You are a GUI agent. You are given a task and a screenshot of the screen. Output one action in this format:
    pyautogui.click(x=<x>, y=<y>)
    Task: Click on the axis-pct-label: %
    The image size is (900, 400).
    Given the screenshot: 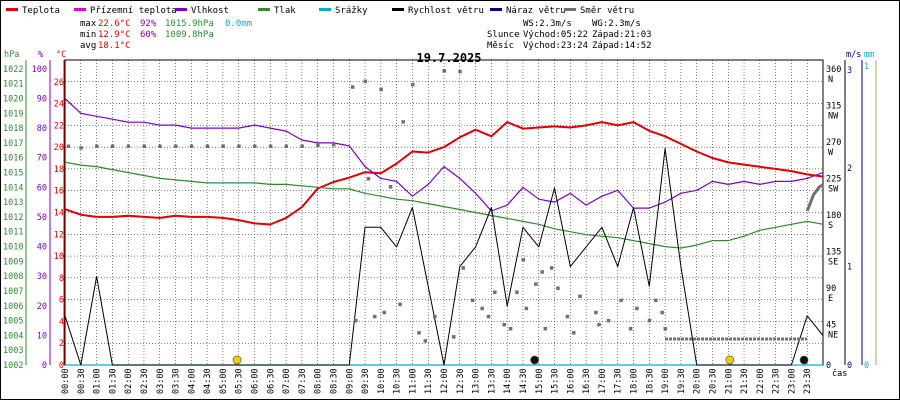 What is the action you would take?
    pyautogui.click(x=40, y=55)
    